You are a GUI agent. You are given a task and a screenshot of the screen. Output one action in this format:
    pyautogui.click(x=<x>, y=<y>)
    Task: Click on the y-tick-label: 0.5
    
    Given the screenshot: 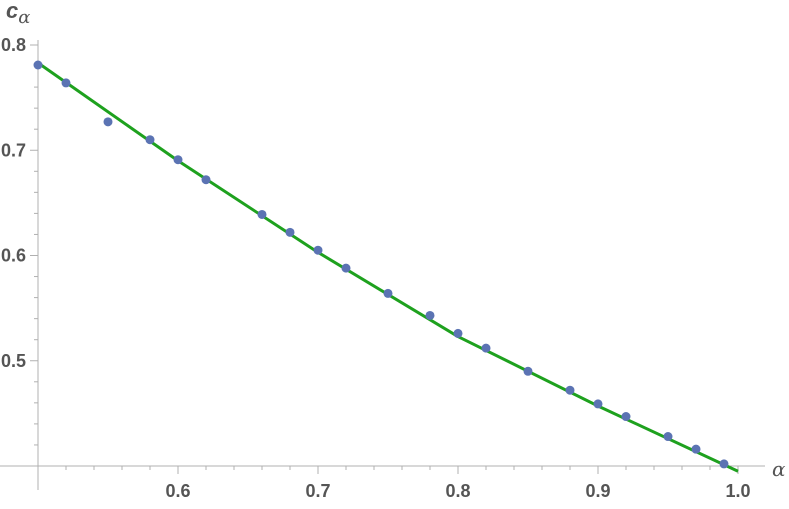 What is the action you would take?
    pyautogui.click(x=13, y=361)
    